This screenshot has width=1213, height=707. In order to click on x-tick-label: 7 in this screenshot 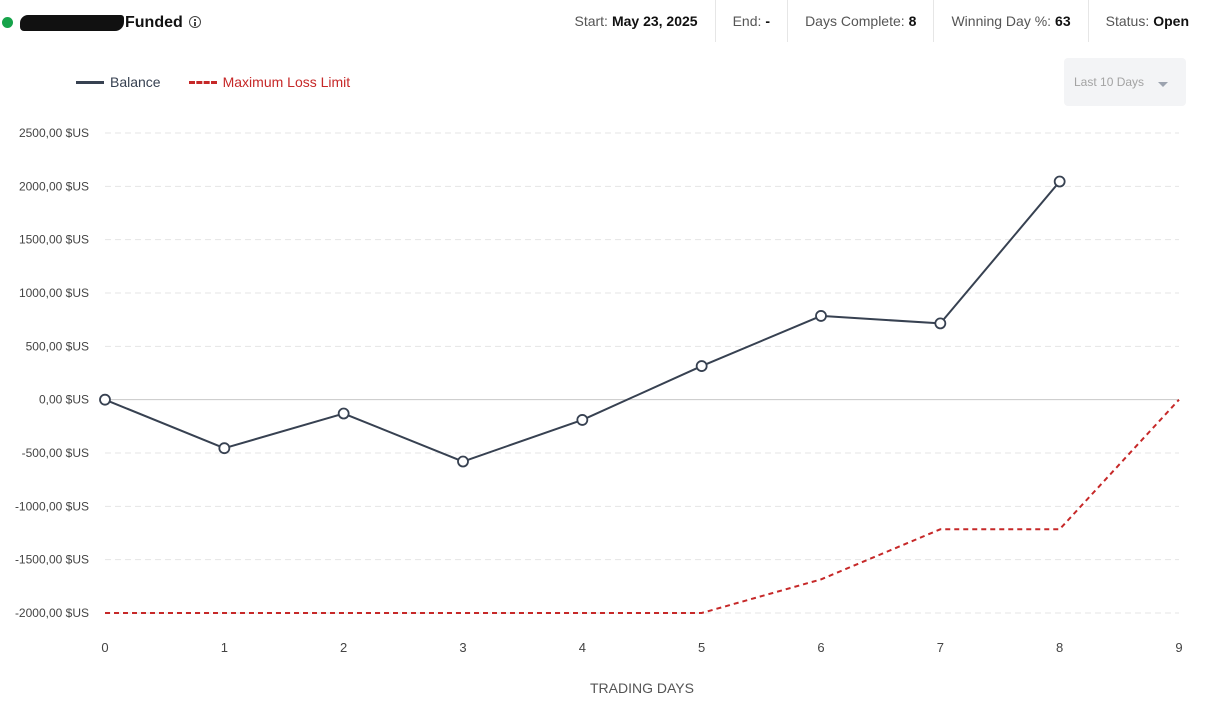, I will do `click(940, 647)`.